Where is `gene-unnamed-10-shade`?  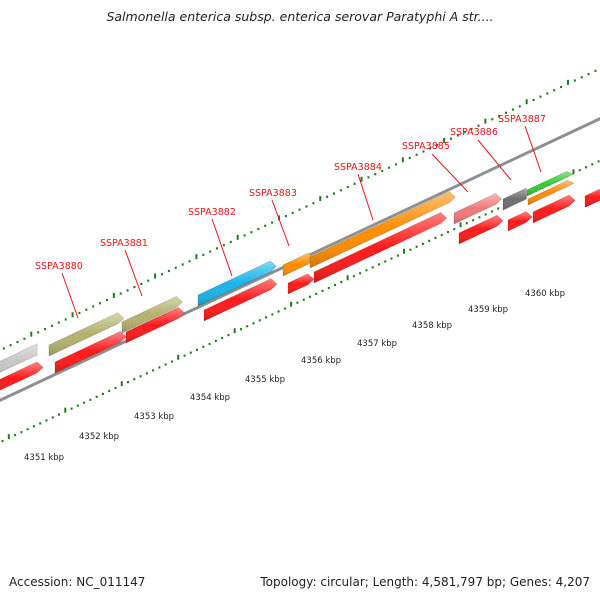
gene-unnamed-10-shade is located at coordinates (592, 197).